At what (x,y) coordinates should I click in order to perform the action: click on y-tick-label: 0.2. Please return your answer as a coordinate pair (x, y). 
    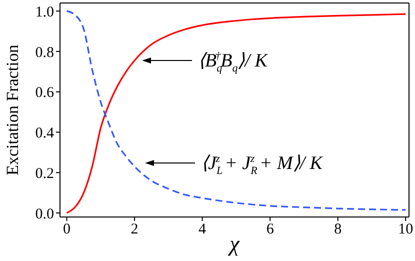
    Looking at the image, I should click on (44, 174).